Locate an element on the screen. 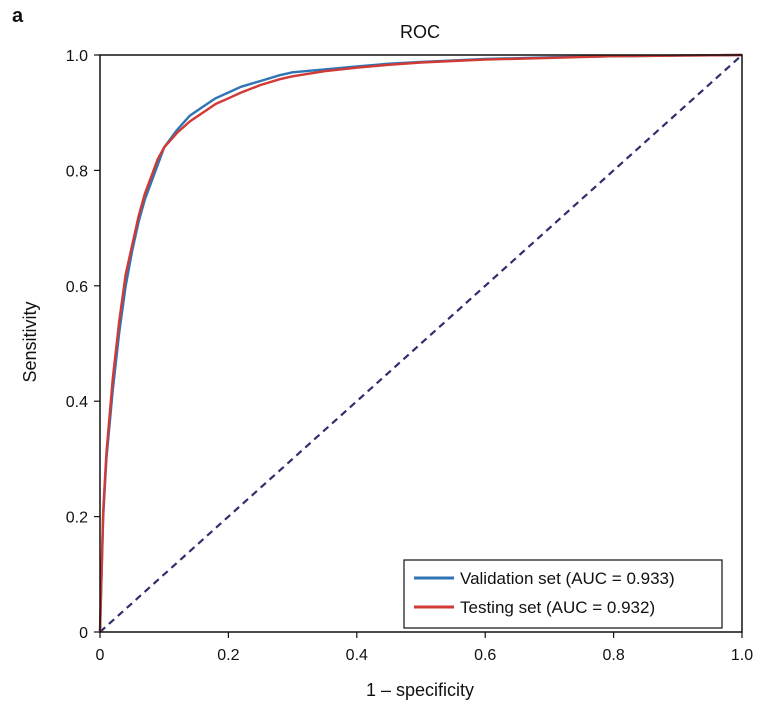  x-axis-label: 1 – specificity is located at coordinates (420, 690).